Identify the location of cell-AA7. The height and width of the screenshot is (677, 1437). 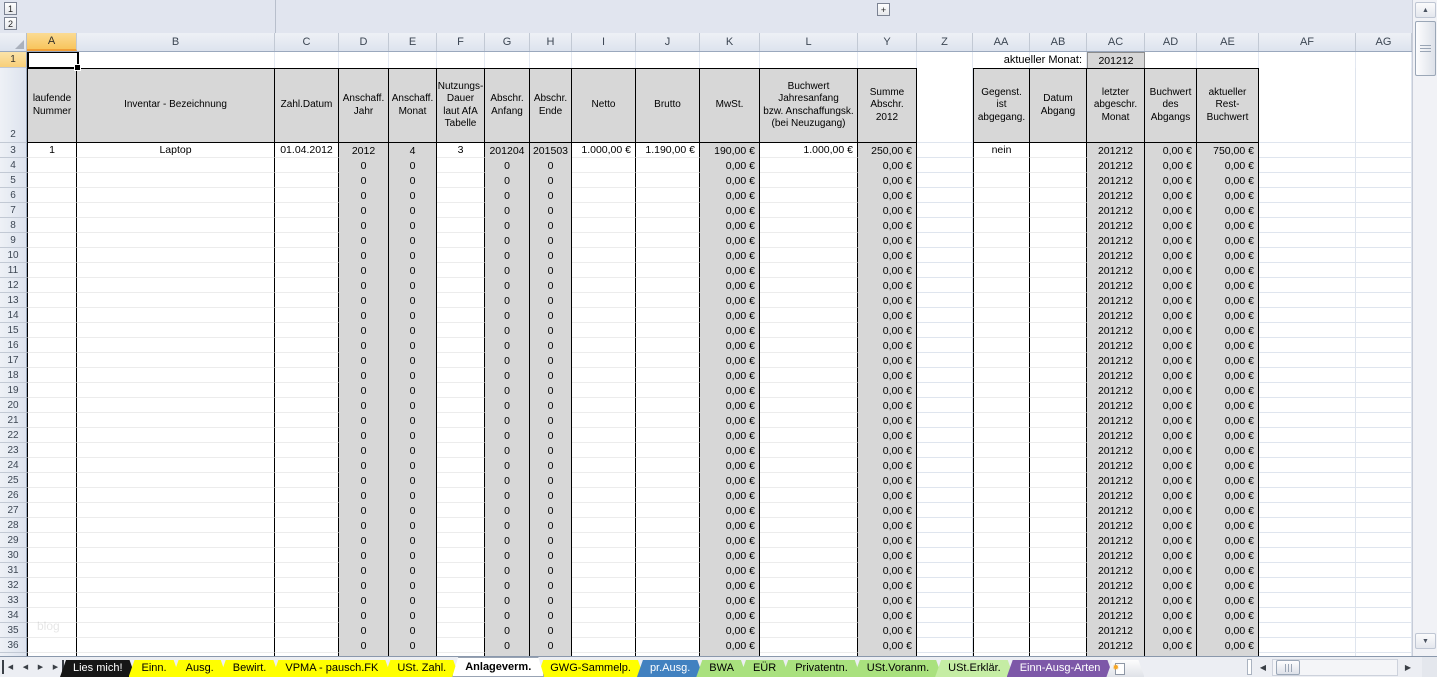
(1001, 210).